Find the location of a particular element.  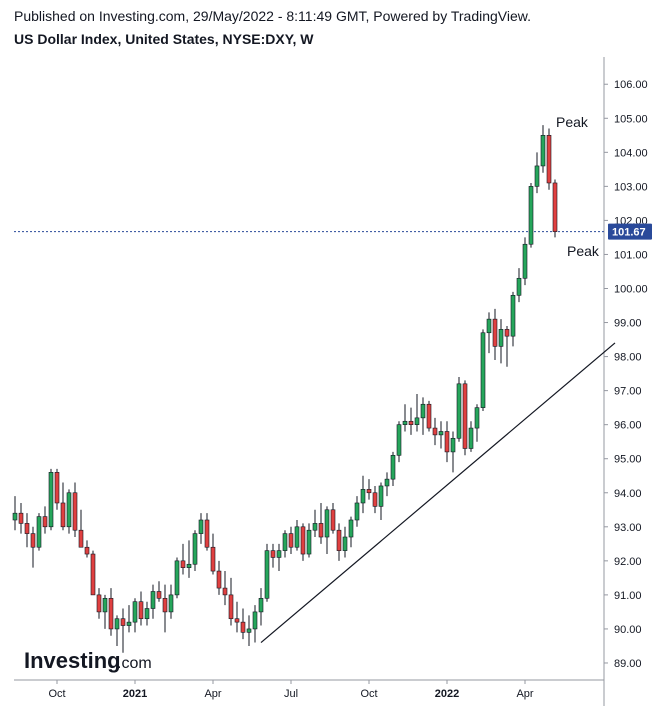

x-tick-label: Oct is located at coordinates (368, 694).